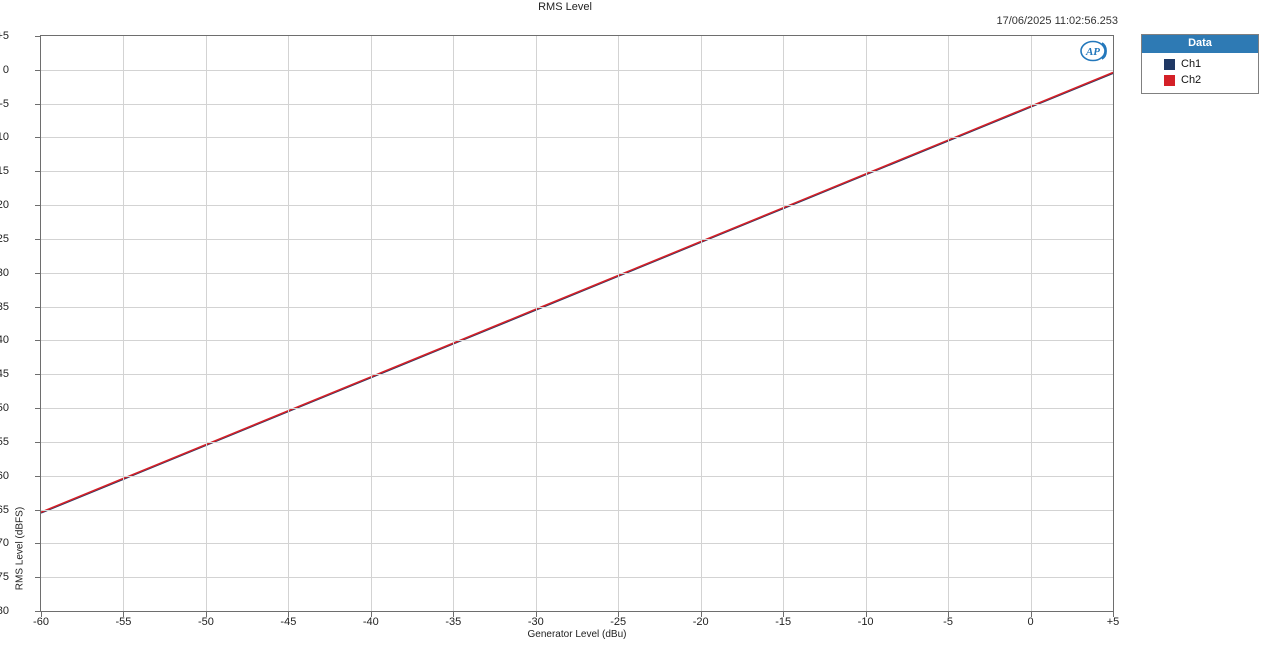 The image size is (1264, 645). Describe the element at coordinates (205, 622) in the screenshot. I see `x-tick-label: -50` at that location.